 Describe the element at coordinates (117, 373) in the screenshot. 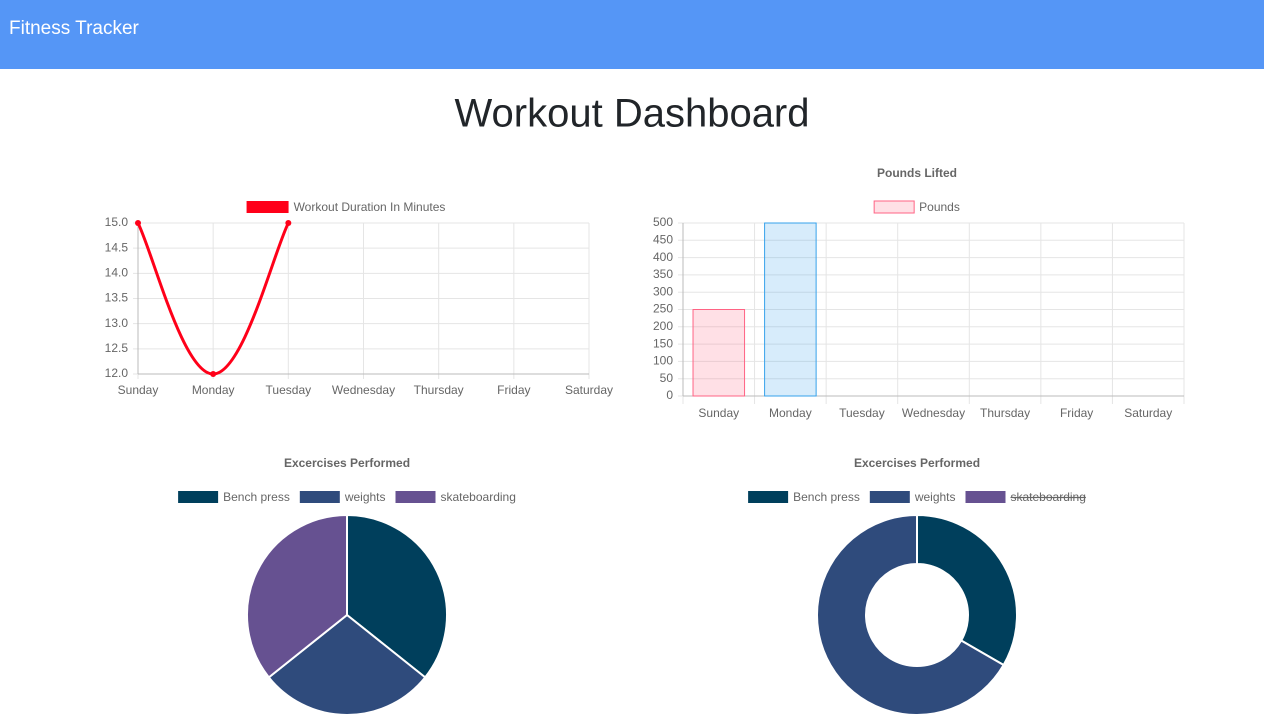

I see `y-tick-label: 12.0` at that location.